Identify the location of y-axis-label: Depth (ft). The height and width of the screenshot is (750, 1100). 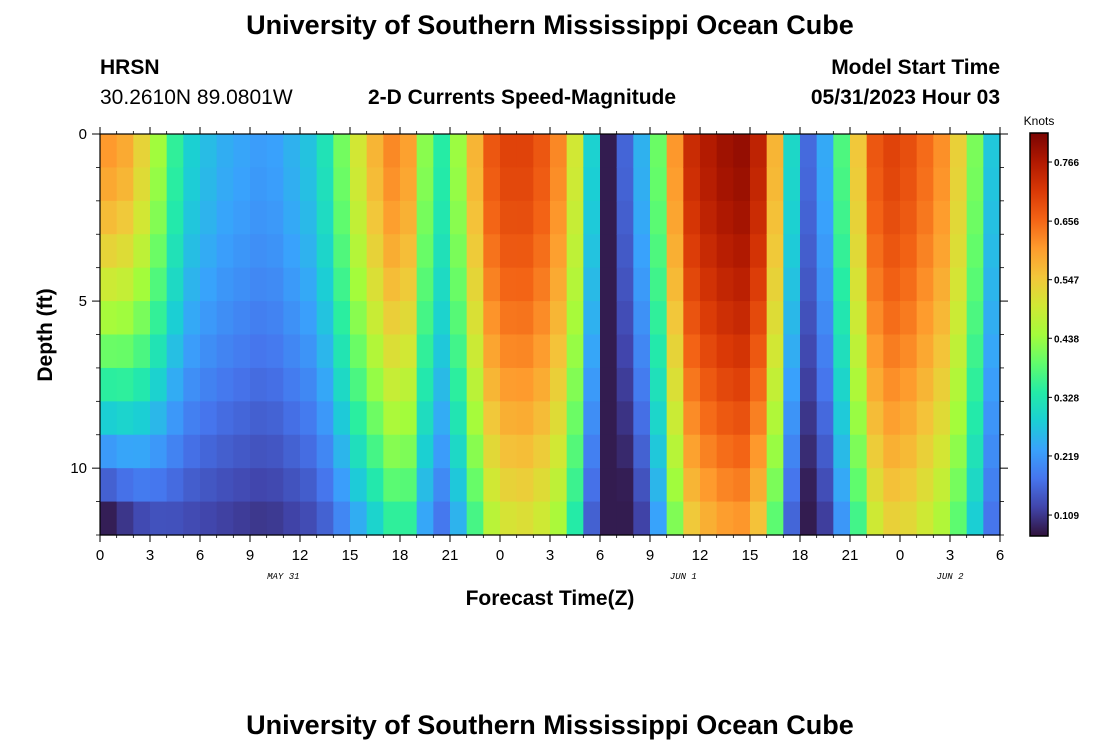
(45, 334).